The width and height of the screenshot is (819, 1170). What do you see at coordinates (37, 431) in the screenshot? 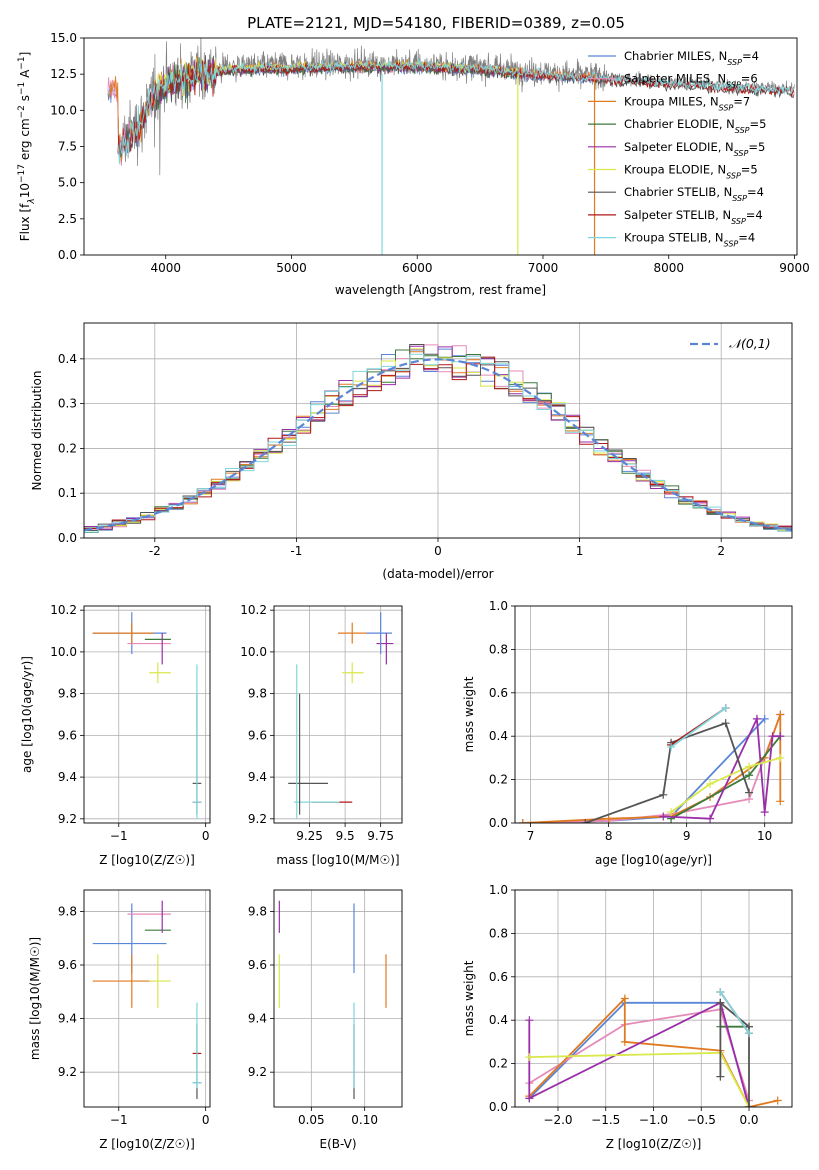
I see `y-axis-label: Normed distribution` at bounding box center [37, 431].